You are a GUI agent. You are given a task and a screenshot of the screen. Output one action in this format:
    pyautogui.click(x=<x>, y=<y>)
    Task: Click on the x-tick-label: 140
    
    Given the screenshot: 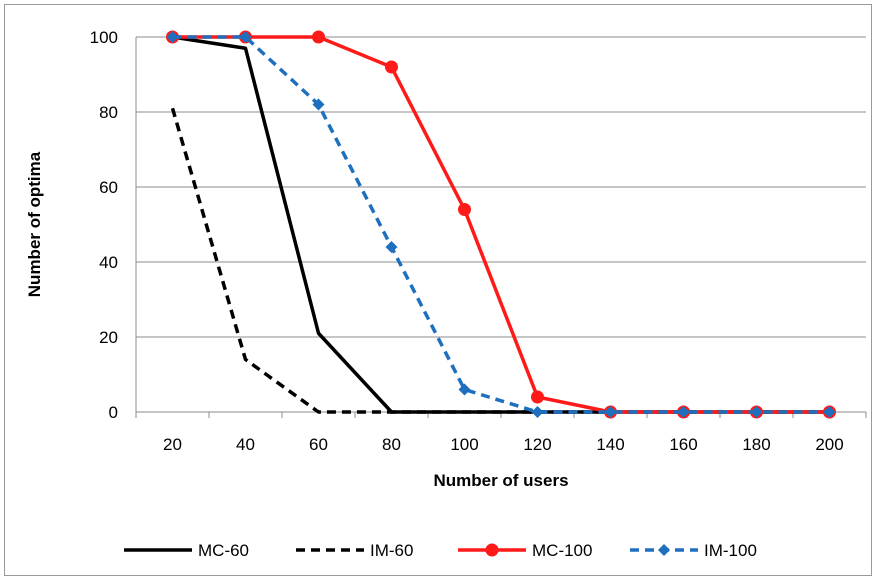 What is the action you would take?
    pyautogui.click(x=610, y=444)
    